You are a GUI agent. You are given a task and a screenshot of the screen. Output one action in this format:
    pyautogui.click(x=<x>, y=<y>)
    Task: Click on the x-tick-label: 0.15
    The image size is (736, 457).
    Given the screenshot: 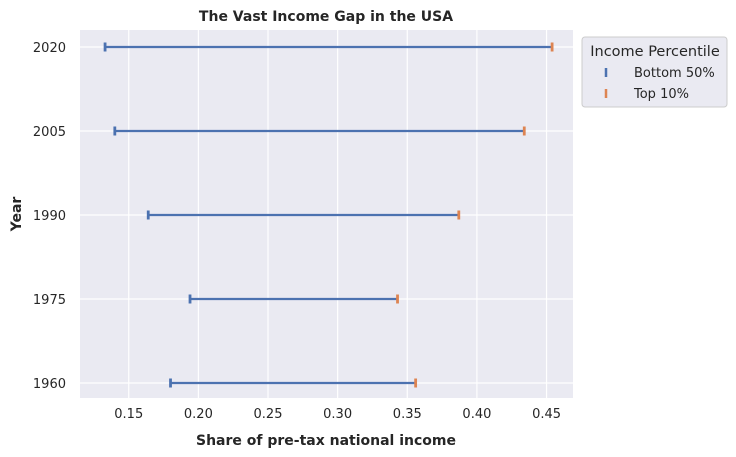 What is the action you would take?
    pyautogui.click(x=128, y=414)
    